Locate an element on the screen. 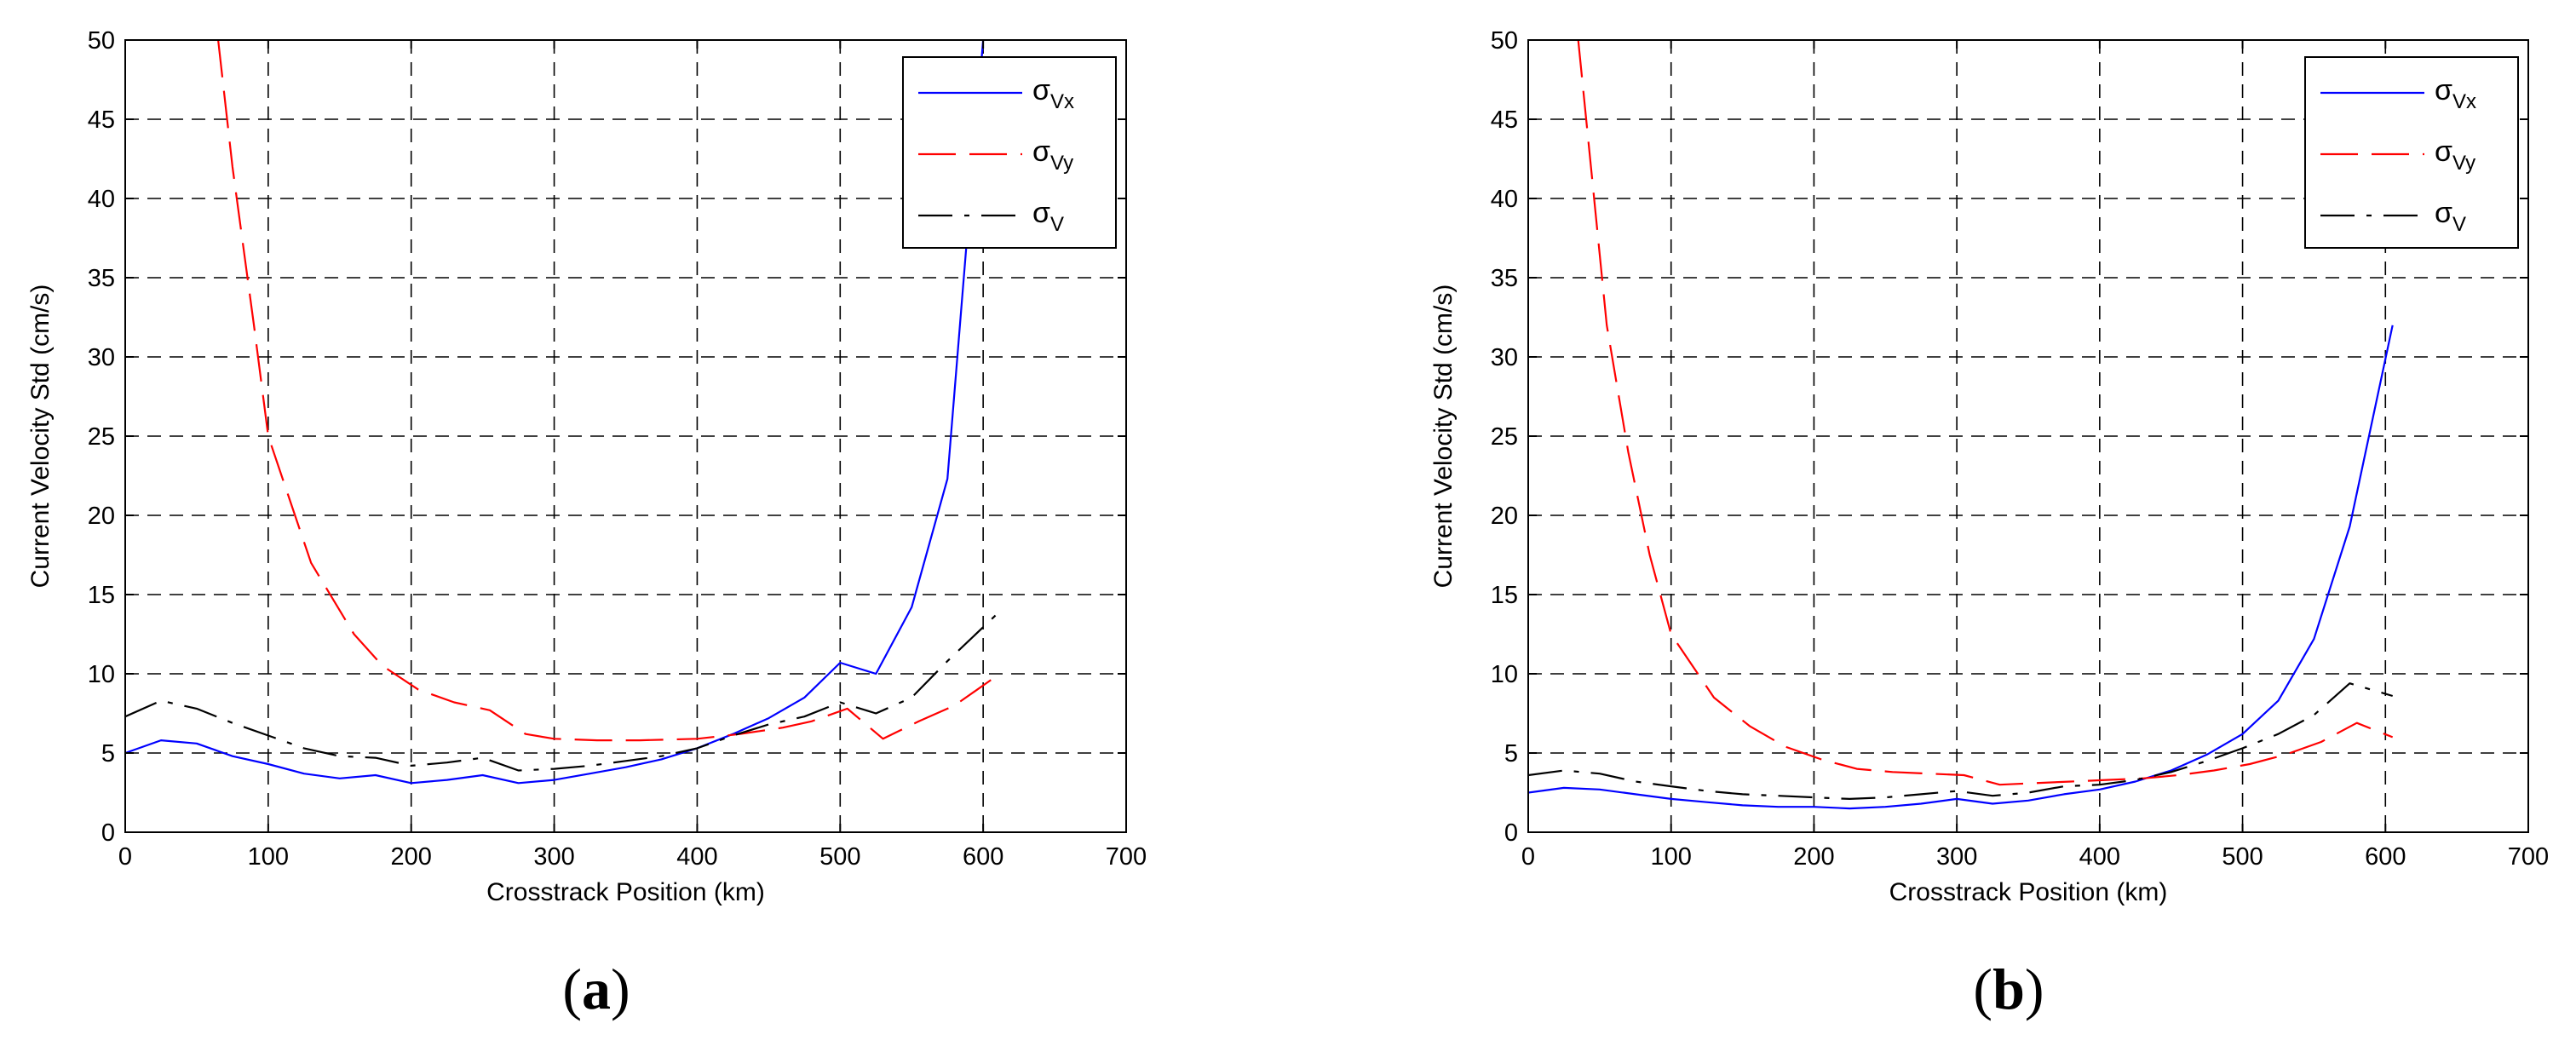 This screenshot has width=2576, height=1052. panel-label-b: (b) is located at coordinates (2008, 989).